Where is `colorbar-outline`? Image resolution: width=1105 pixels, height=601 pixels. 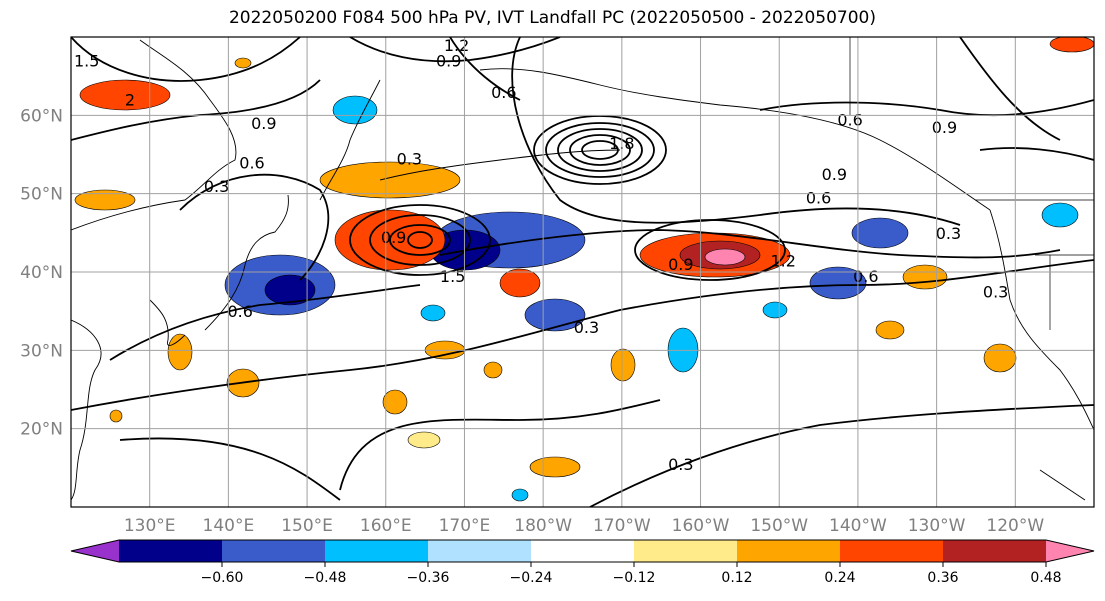 colorbar-outline is located at coordinates (582, 551).